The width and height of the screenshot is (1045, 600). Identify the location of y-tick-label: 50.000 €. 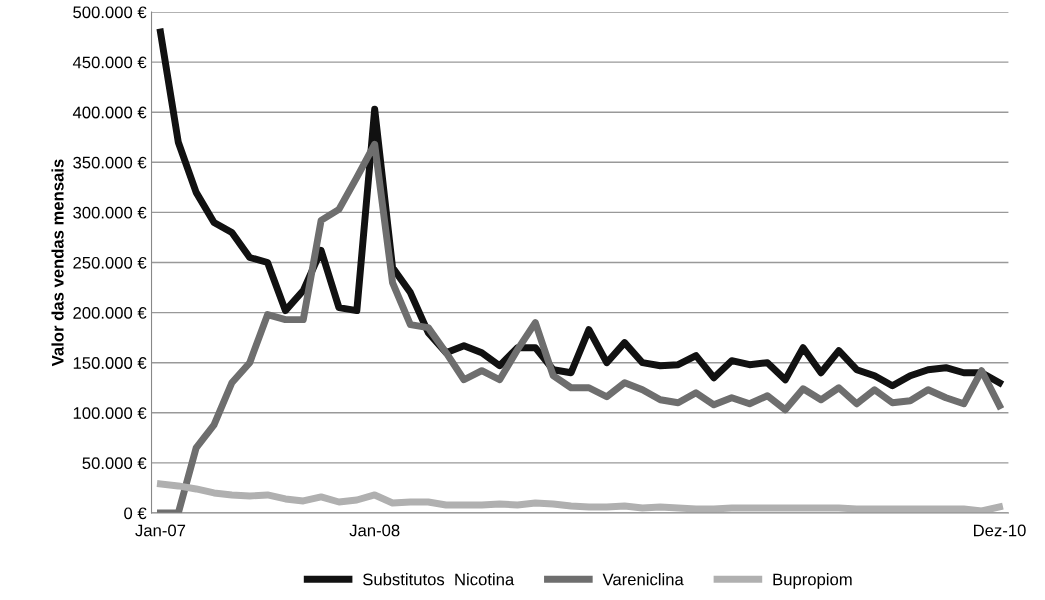
(114, 463).